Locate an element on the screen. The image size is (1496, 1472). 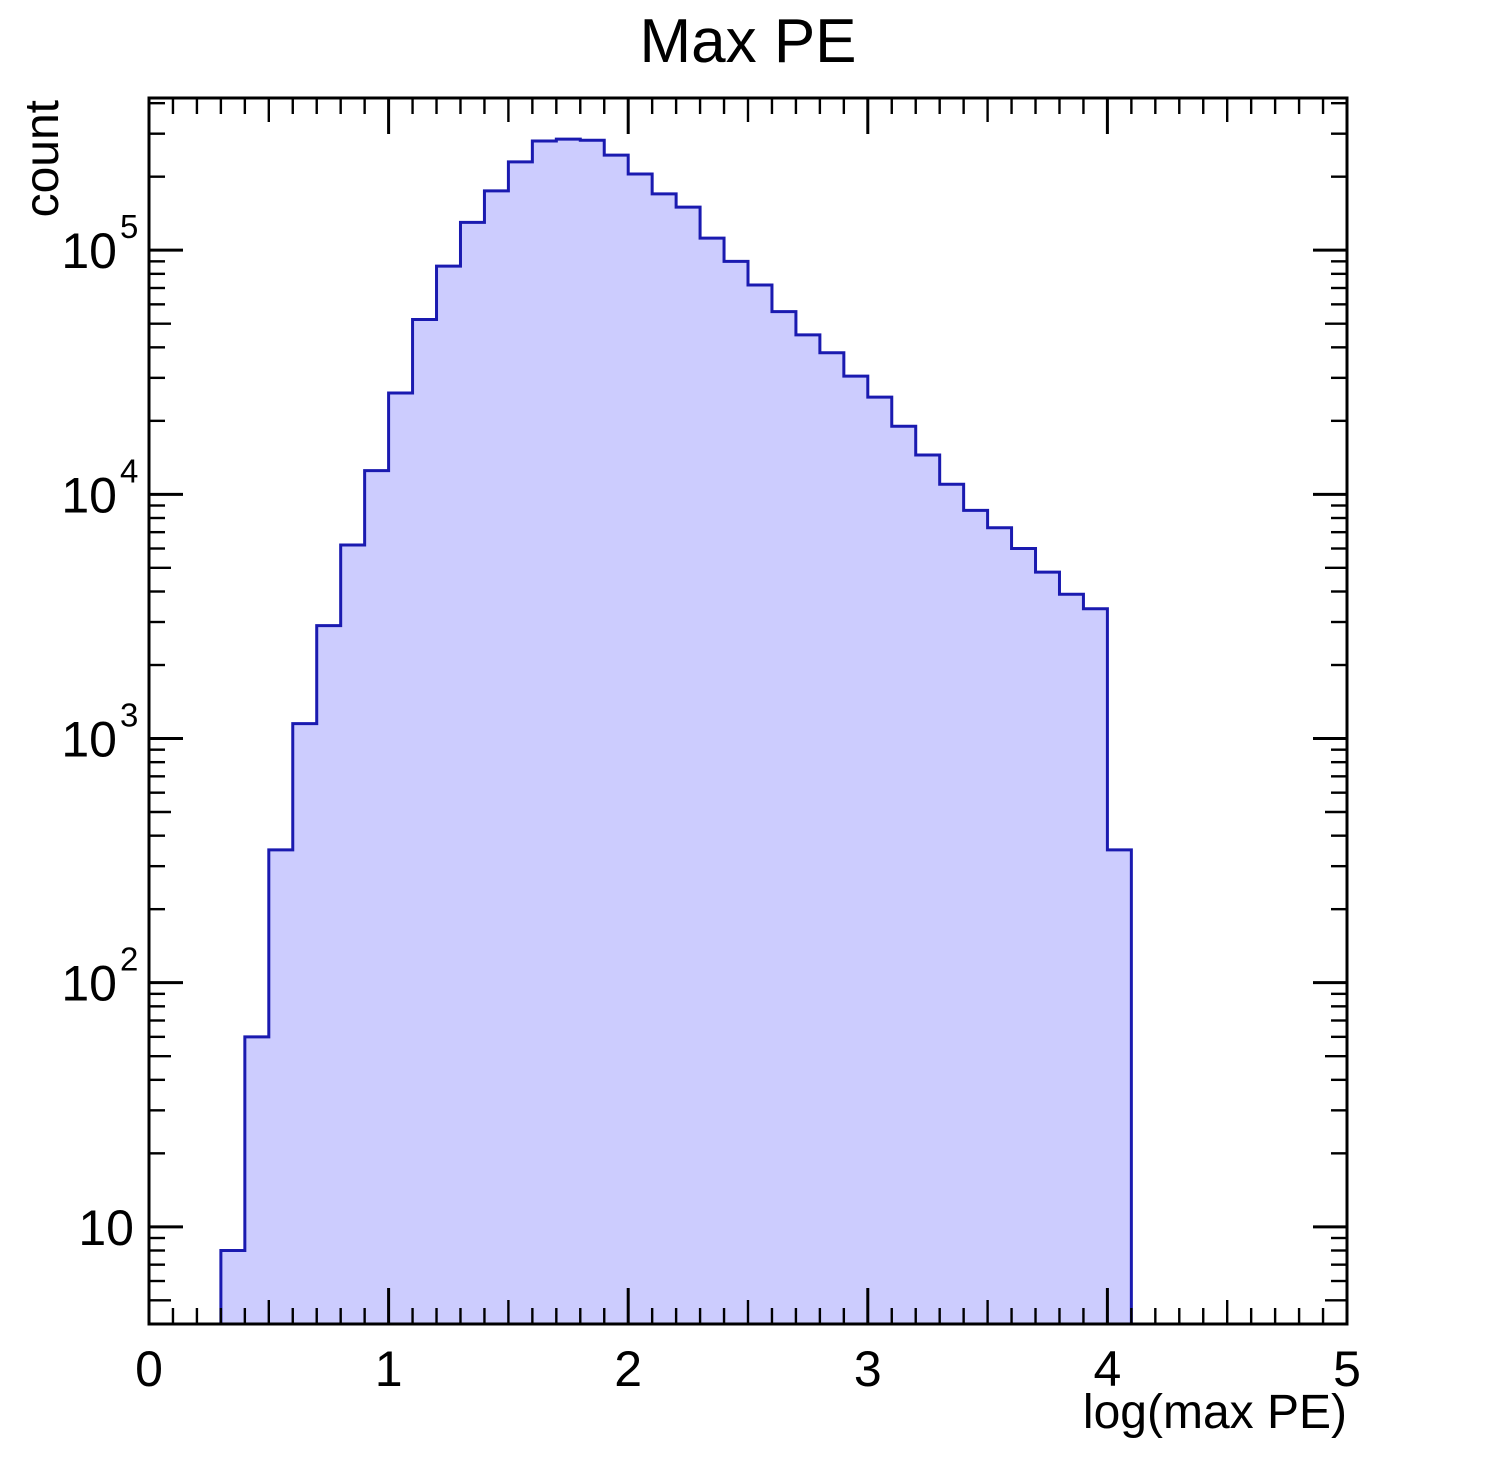
y-tick-label-exponent: 3 is located at coordinates (129, 715).